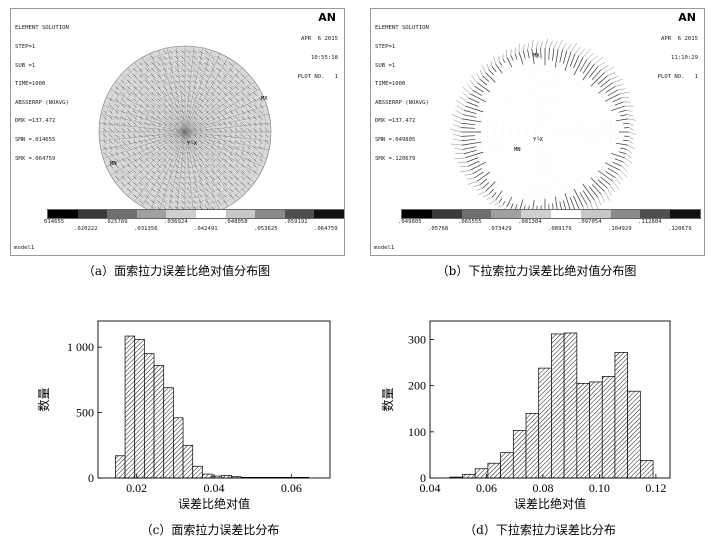 Image resolution: width=711 pixels, height=542 pixels. Describe the element at coordinates (620, 229) in the screenshot. I see `legend-tick-label: .104929` at that location.